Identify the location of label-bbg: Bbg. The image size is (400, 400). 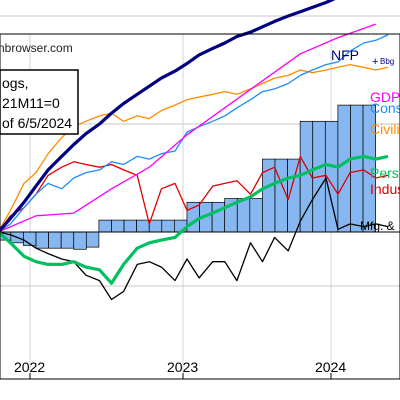
(387, 61).